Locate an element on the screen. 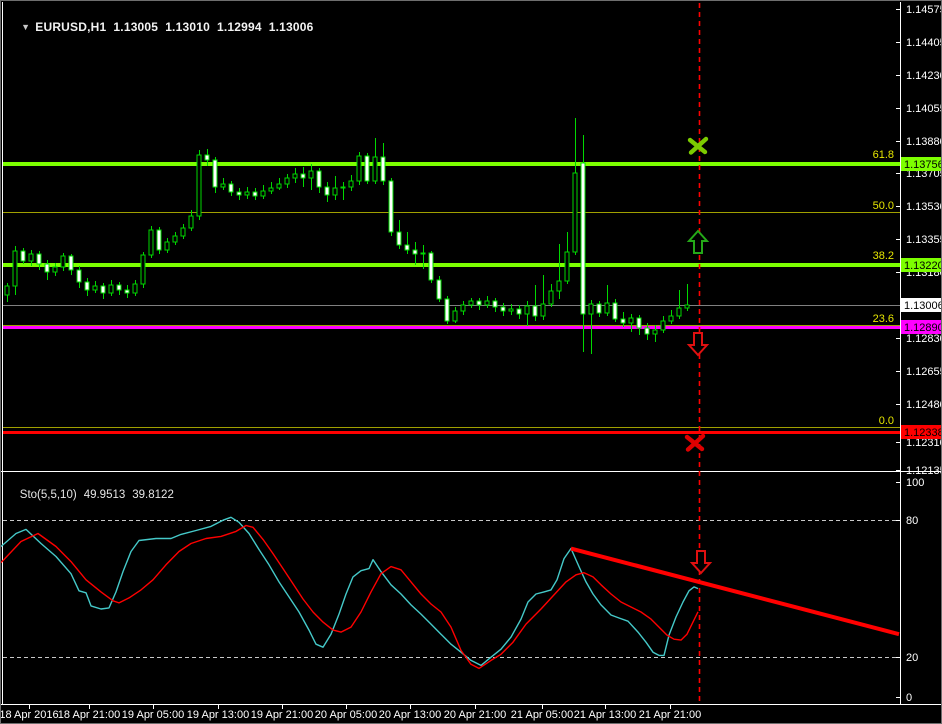  price-axis-label: 1.14405 is located at coordinates (923, 43).